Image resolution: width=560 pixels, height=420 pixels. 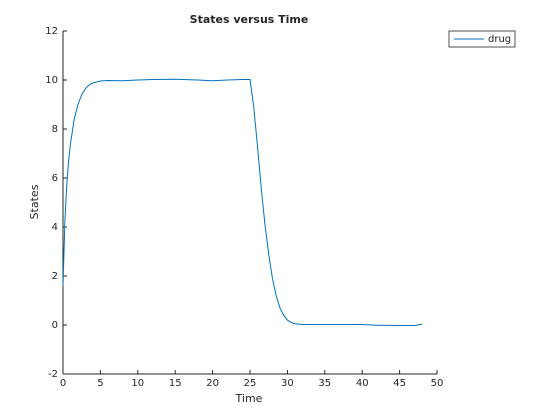 What do you see at coordinates (212, 383) in the screenshot?
I see `x-tick-label: 20` at bounding box center [212, 383].